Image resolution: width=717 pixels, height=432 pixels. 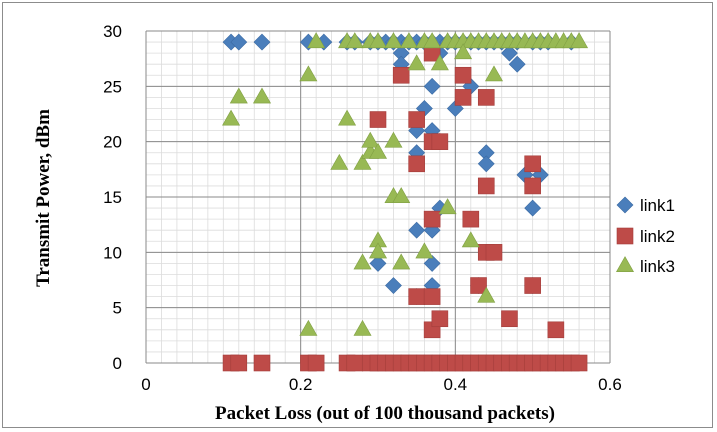 I want to click on link3-legend-label: link3, so click(x=657, y=266).